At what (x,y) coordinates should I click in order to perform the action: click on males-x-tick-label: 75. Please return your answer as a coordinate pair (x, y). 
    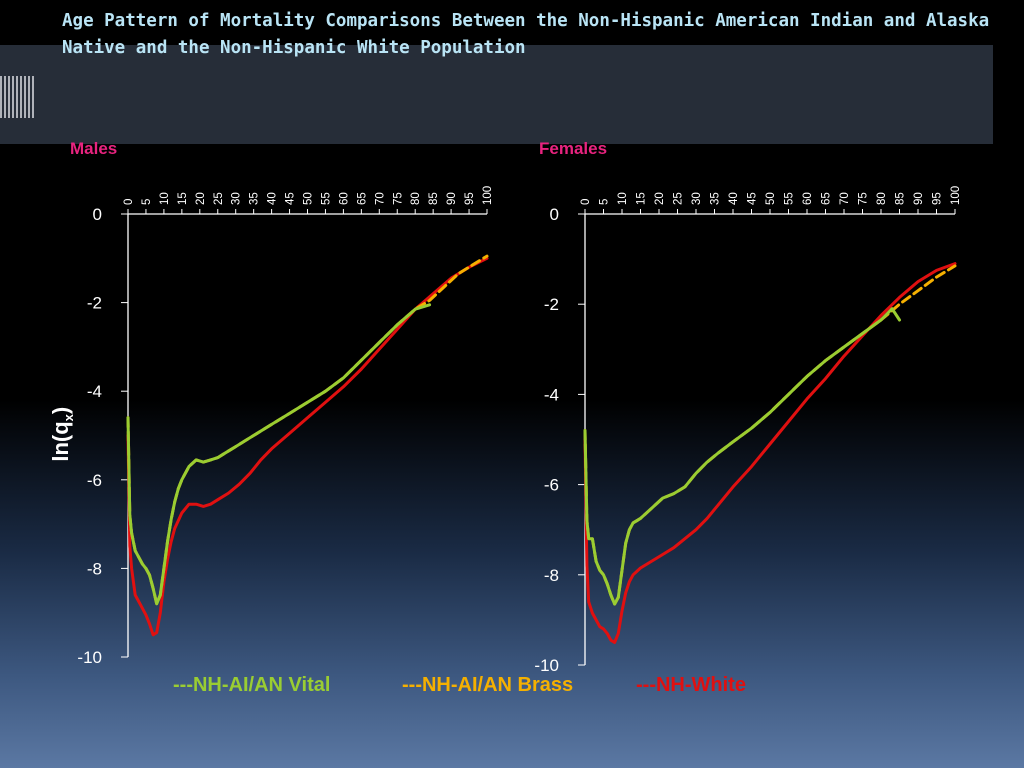
    Looking at the image, I should click on (398, 198).